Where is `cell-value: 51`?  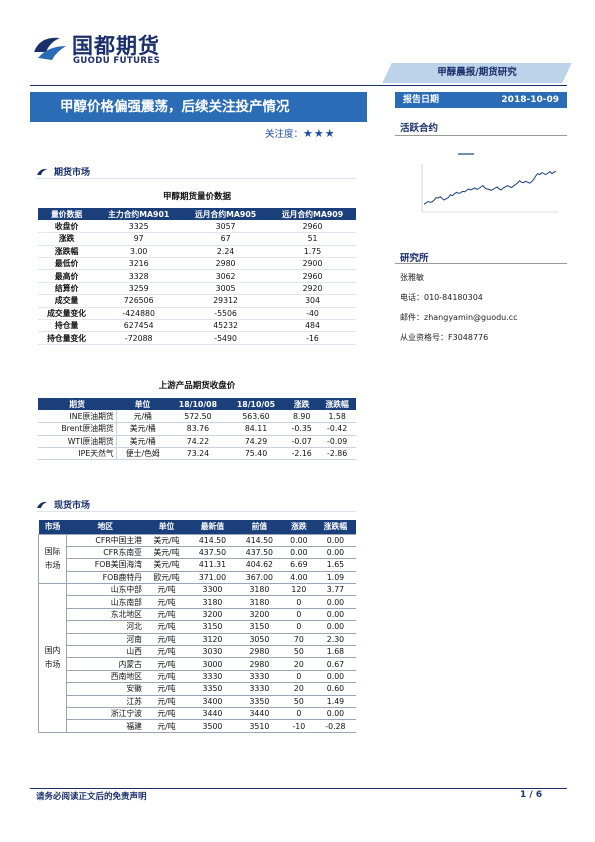 cell-value: 51 is located at coordinates (312, 239).